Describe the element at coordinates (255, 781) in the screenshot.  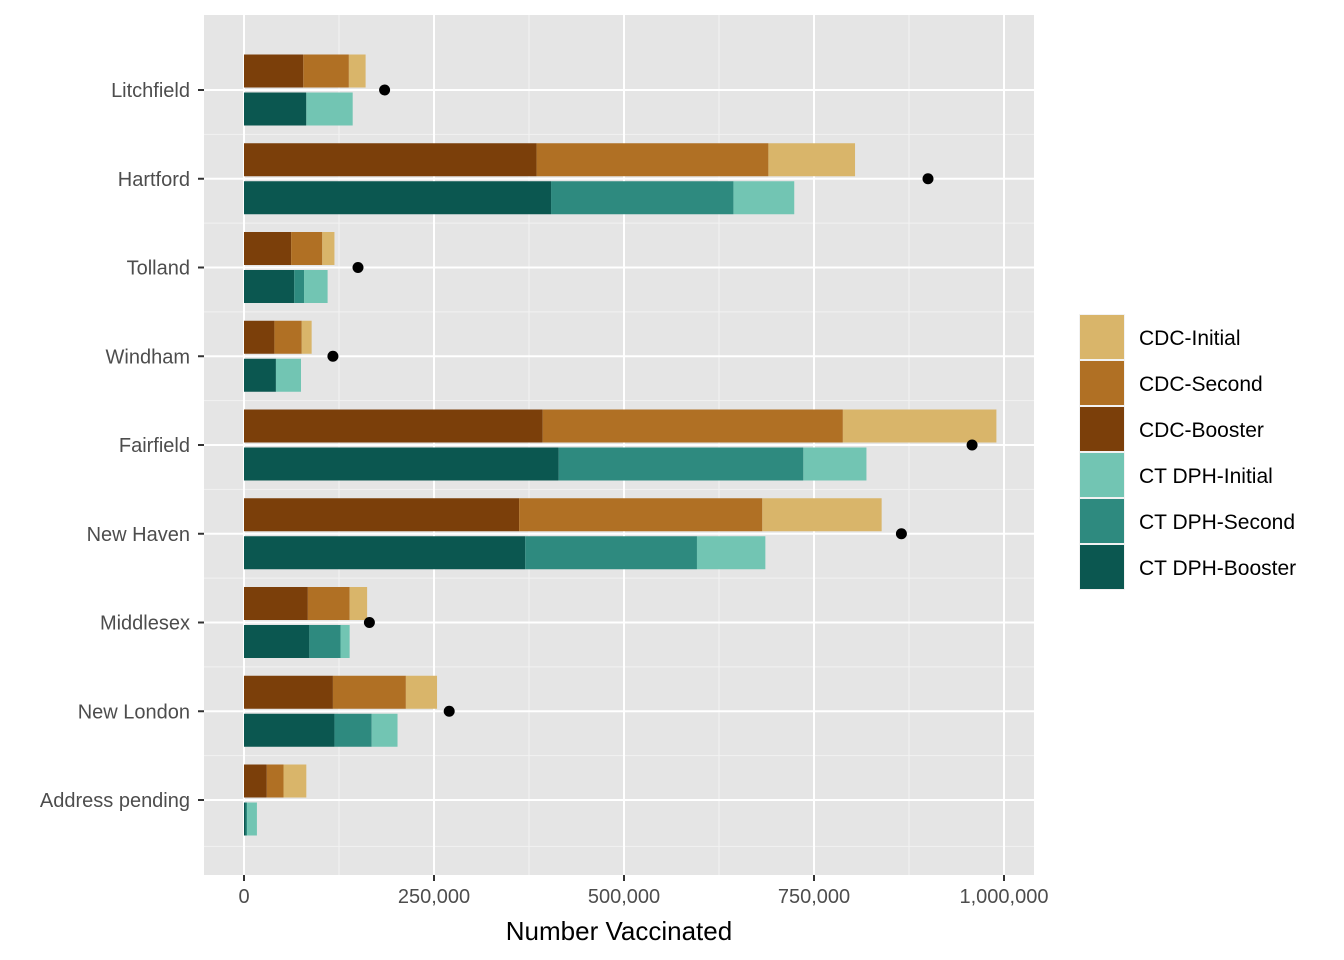
I see `bar-cdc-booster-address-pending` at that location.